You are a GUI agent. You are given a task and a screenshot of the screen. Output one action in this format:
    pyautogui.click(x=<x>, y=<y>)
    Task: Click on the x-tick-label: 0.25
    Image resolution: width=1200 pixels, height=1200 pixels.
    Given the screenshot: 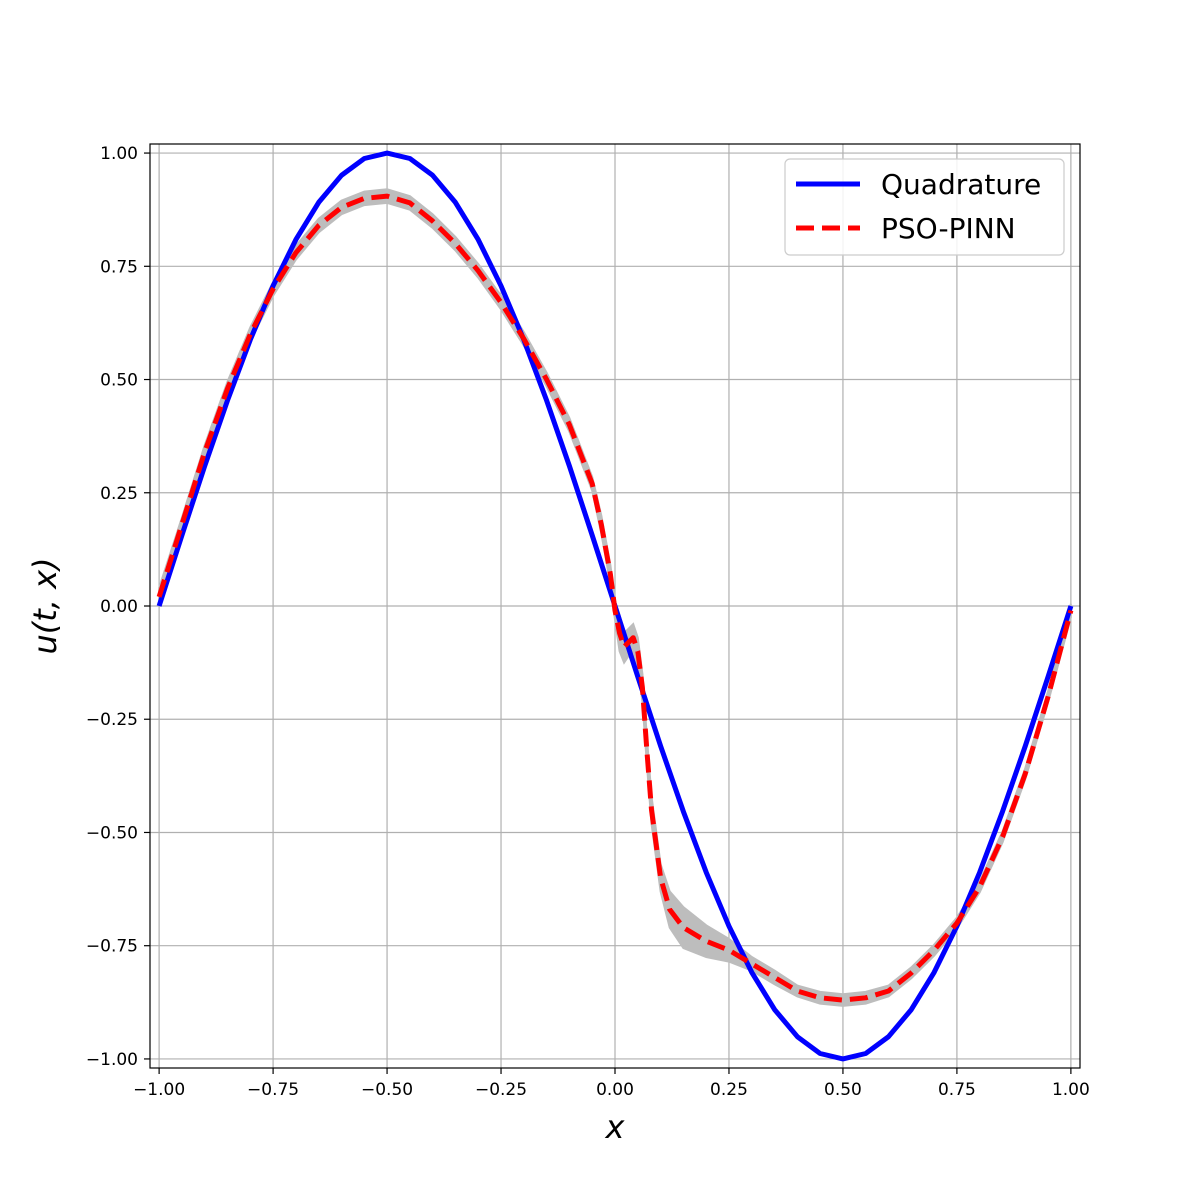 What is the action you would take?
    pyautogui.click(x=729, y=1090)
    